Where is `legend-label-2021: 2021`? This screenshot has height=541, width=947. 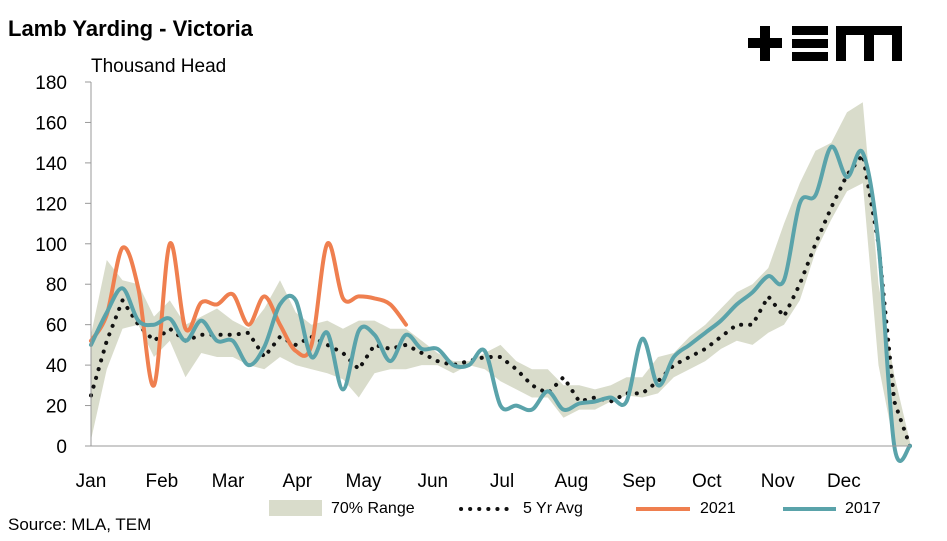
legend-label-2021: 2021 is located at coordinates (718, 508).